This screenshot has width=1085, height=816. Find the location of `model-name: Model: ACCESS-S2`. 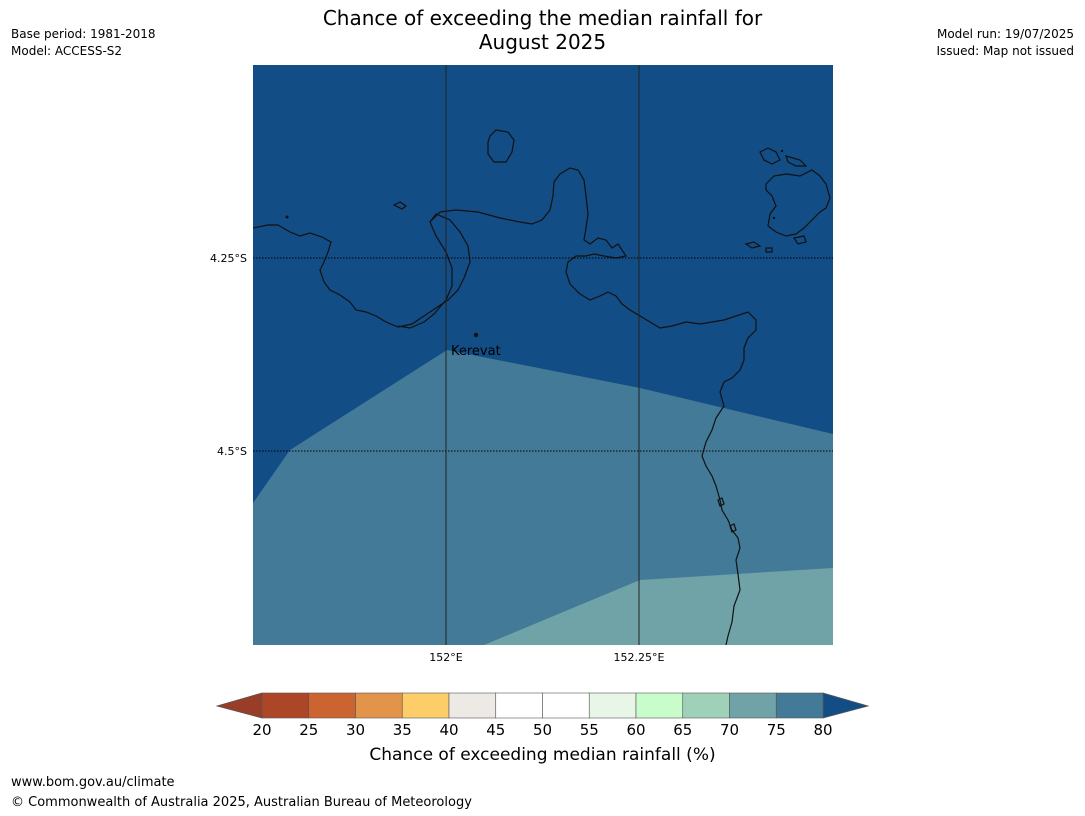

model-name: Model: ACCESS-S2 is located at coordinates (67, 51).